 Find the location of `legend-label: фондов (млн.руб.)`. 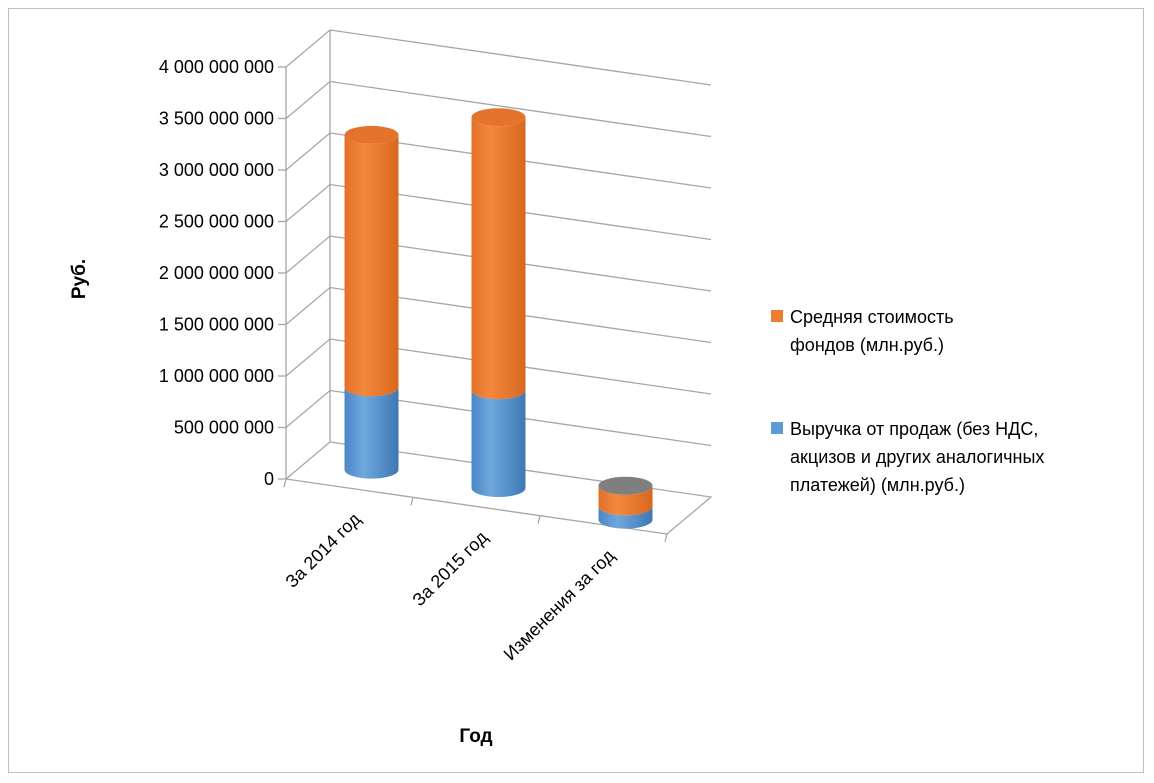

legend-label: фондов (млн.руб.) is located at coordinates (867, 345).